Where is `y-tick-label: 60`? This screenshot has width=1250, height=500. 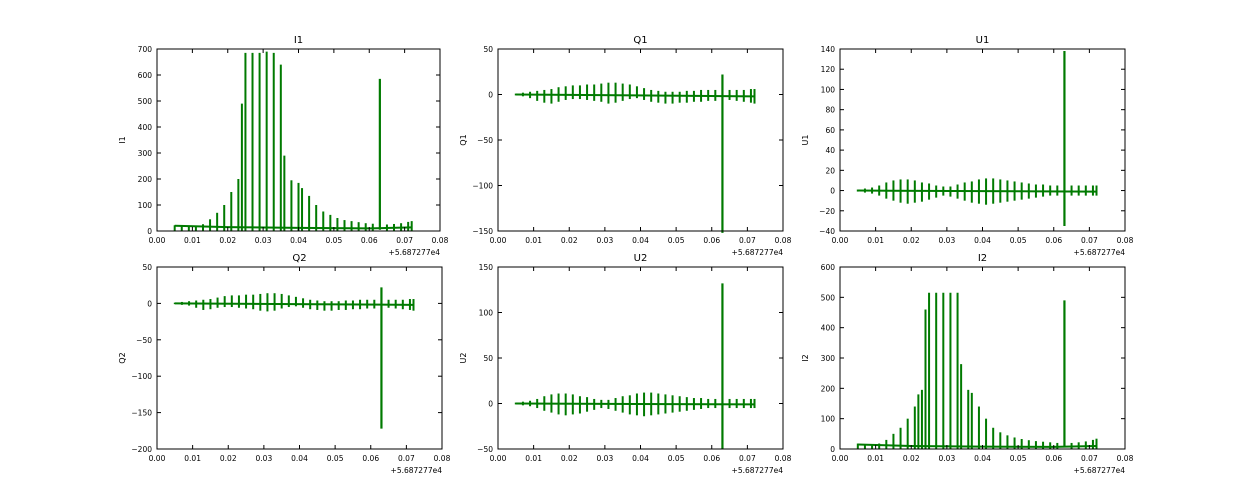
y-tick-label: 60 is located at coordinates (830, 130).